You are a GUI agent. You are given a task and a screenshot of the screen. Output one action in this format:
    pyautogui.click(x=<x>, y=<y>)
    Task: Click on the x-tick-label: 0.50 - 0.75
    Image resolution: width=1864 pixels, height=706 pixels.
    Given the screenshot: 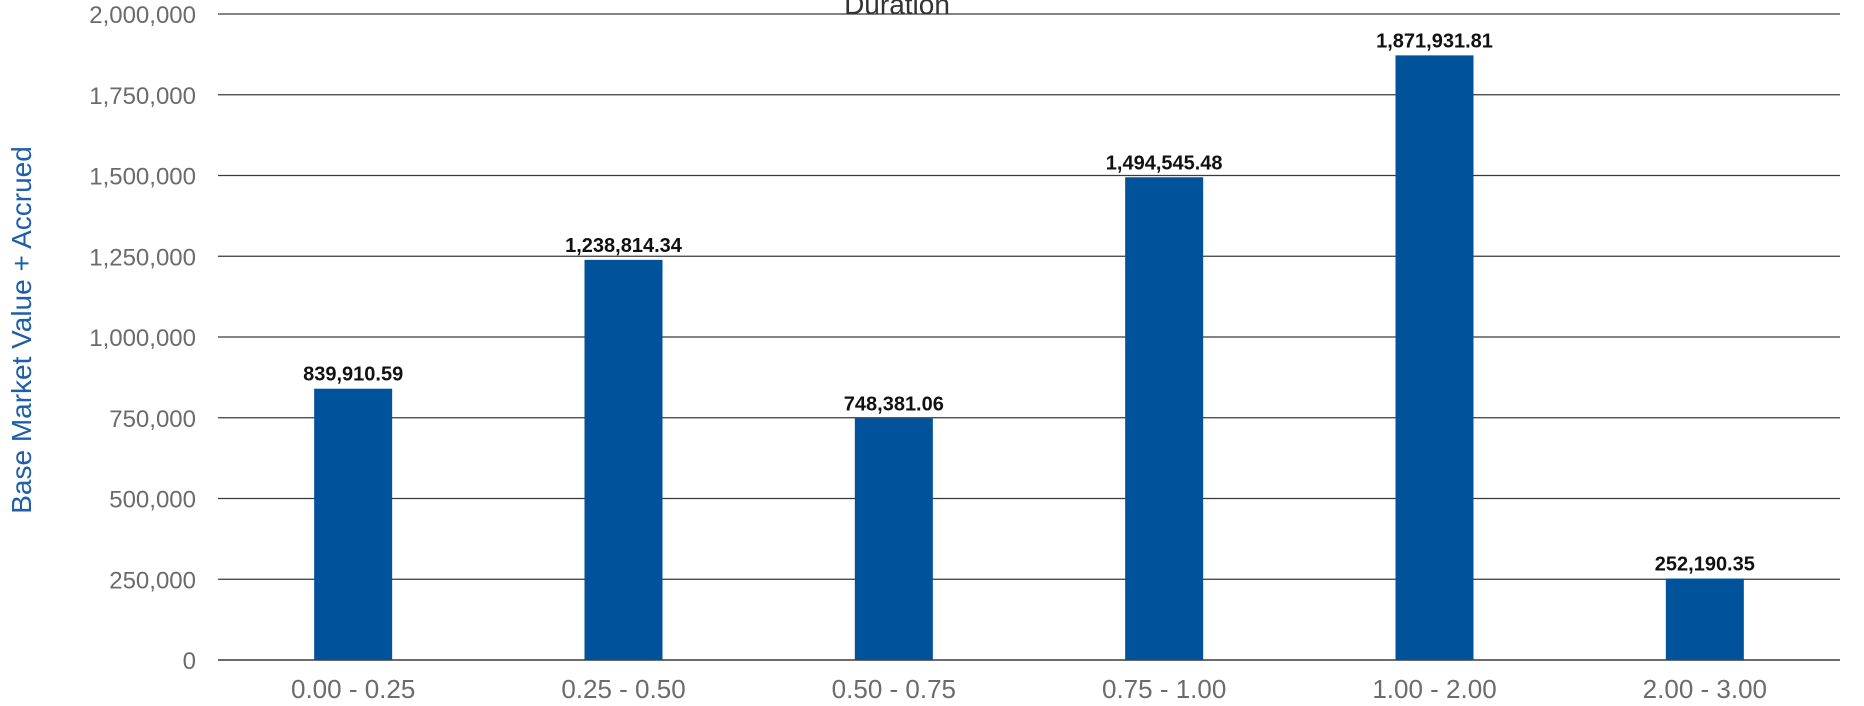 What is the action you would take?
    pyautogui.click(x=894, y=689)
    